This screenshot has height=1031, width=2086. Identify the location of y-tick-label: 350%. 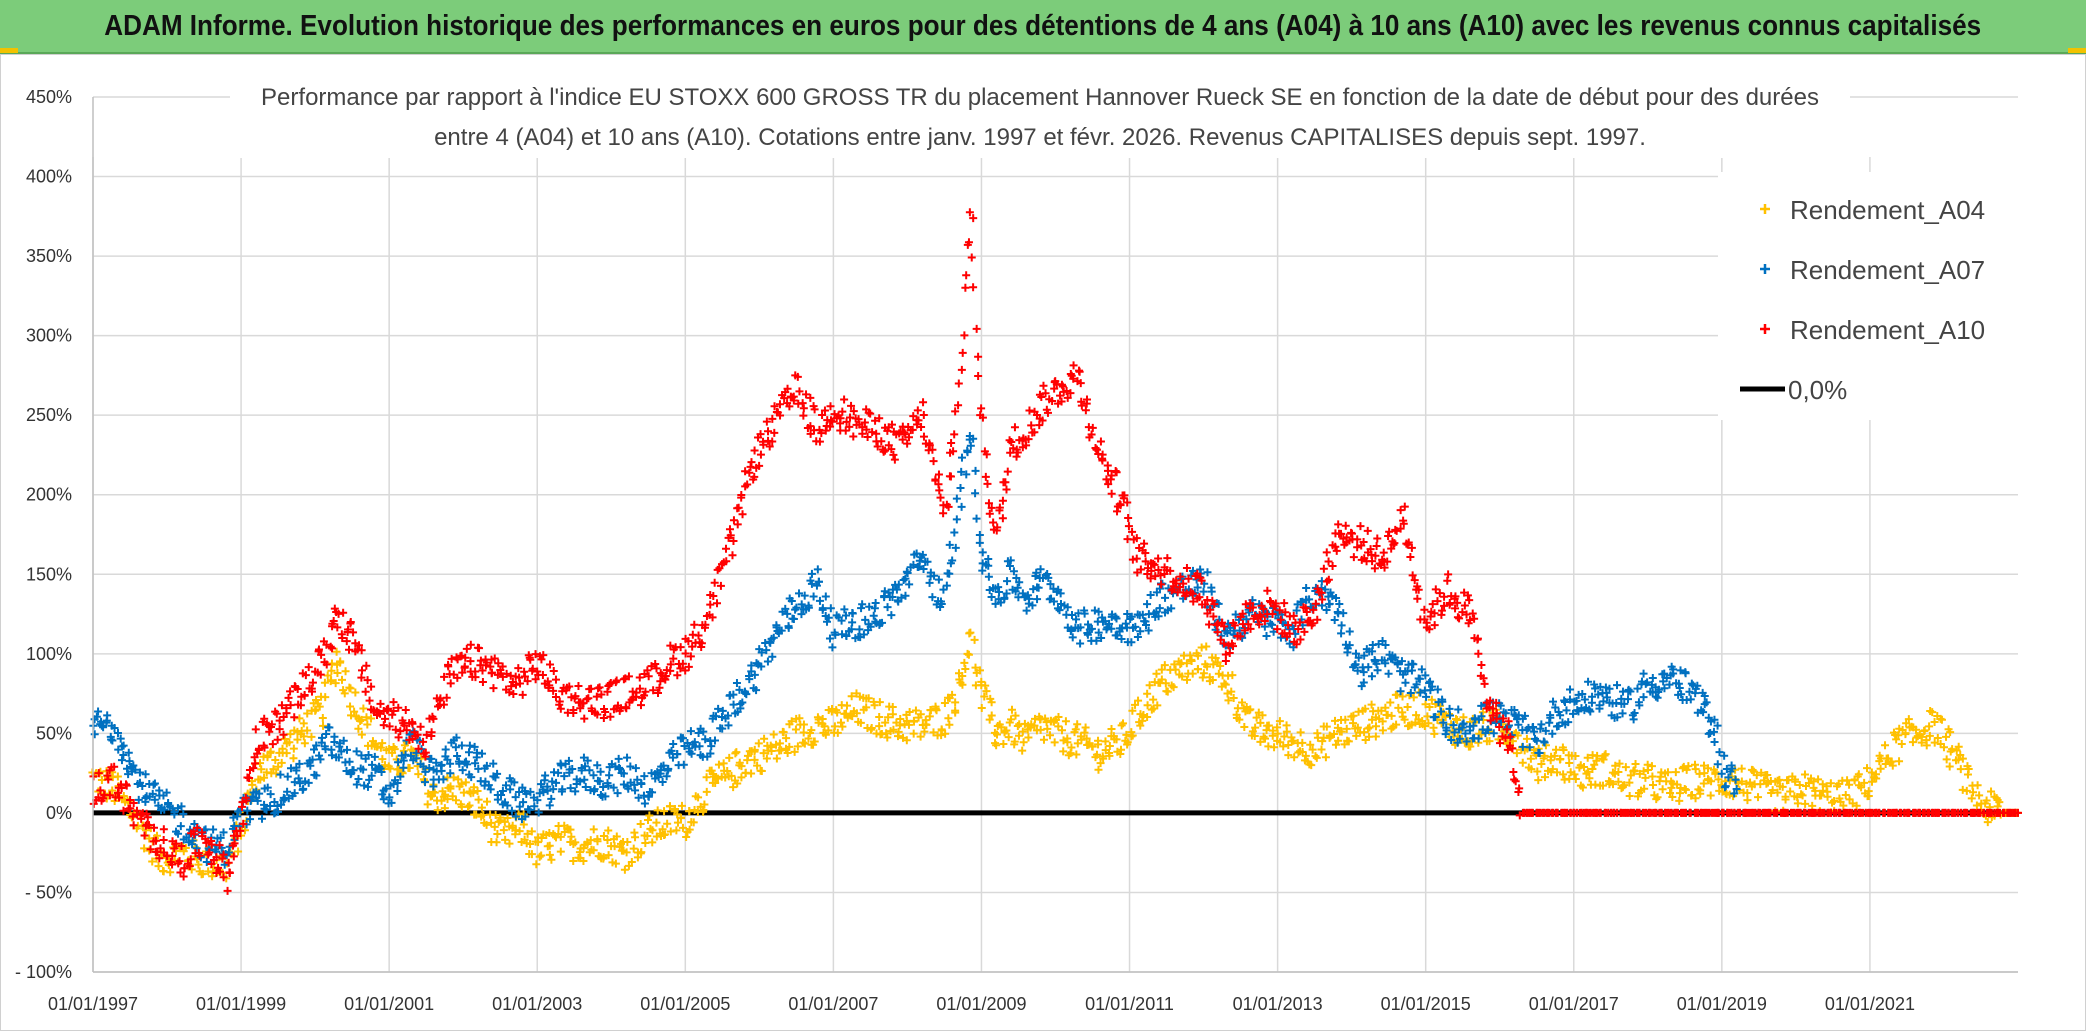
(49, 256).